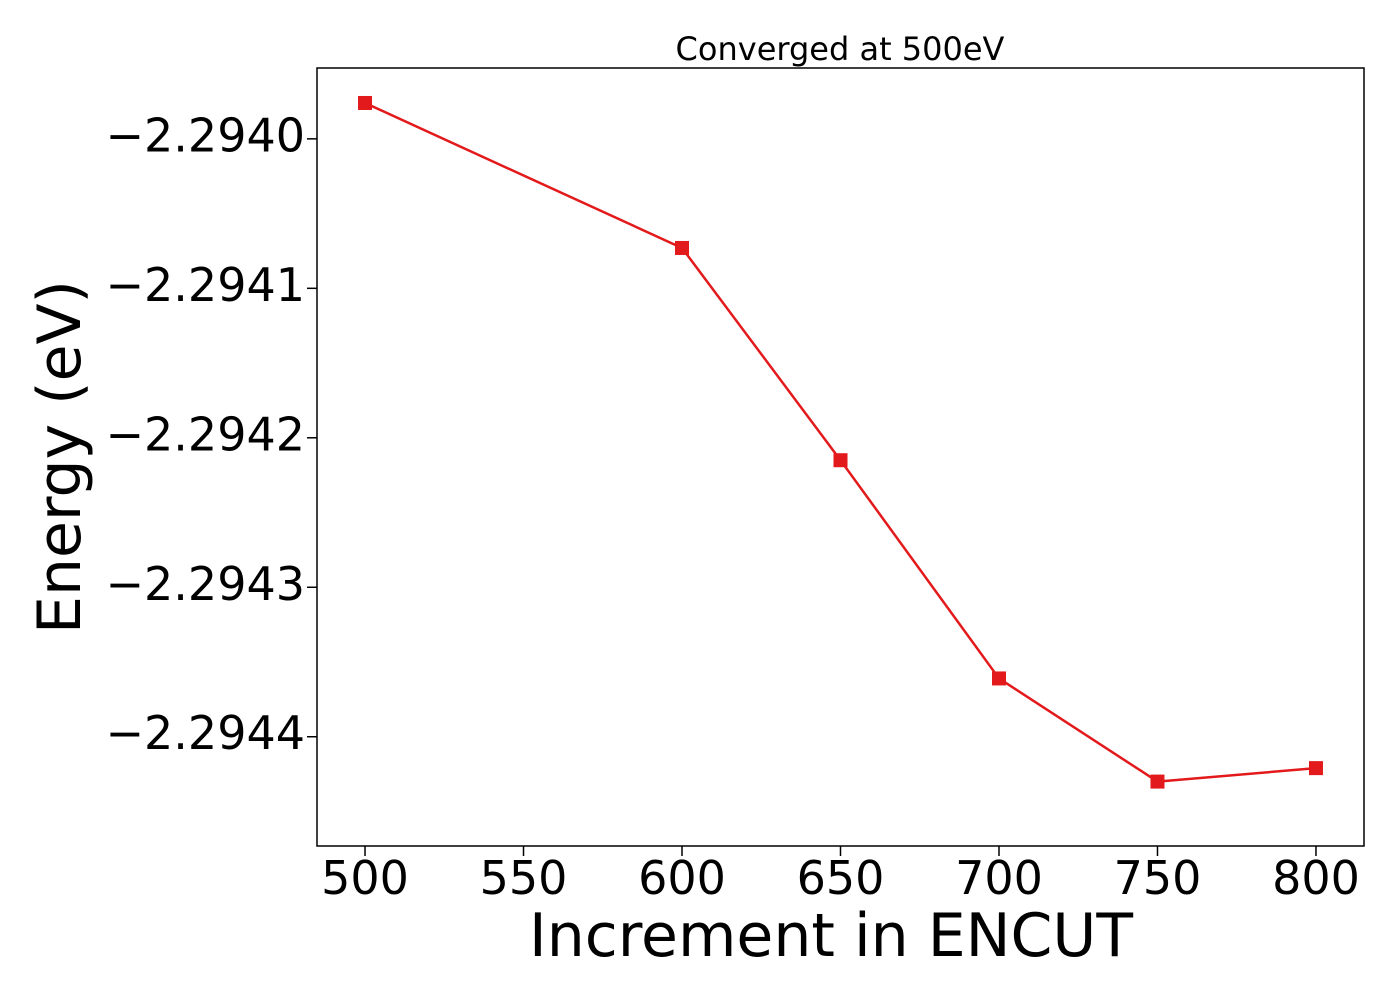 This screenshot has height=1000, width=1400. I want to click on x-tick-label: 500, so click(365, 878).